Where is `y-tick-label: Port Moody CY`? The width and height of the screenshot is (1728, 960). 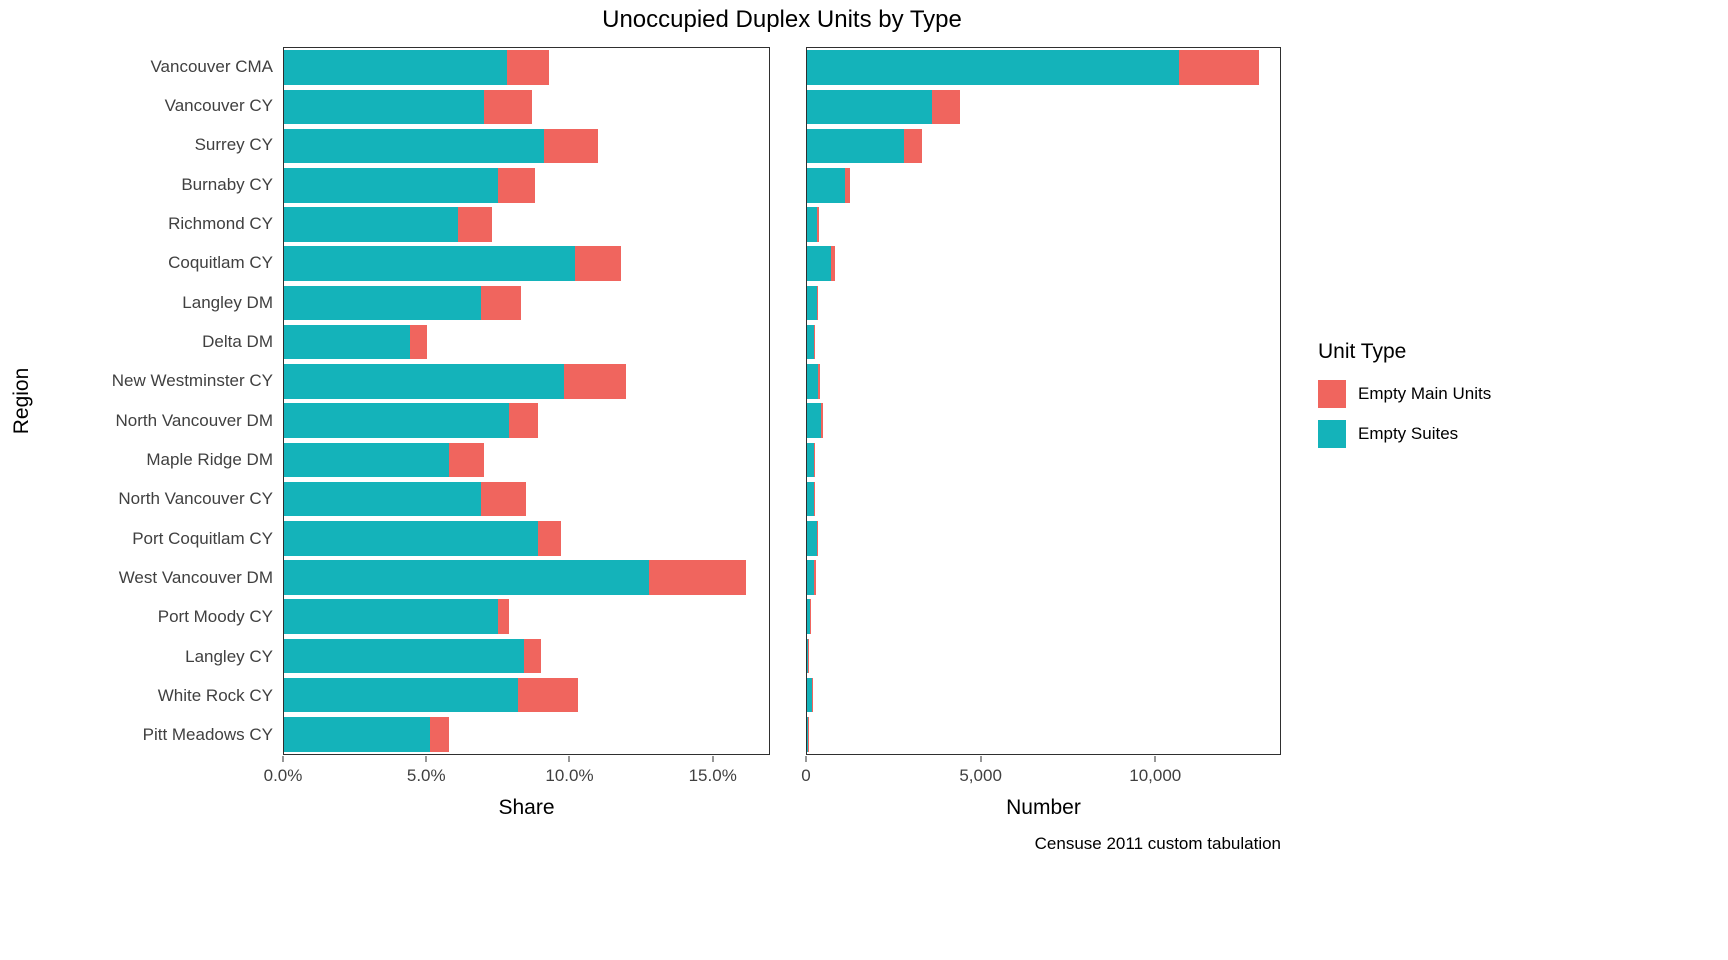 y-tick-label: Port Moody CY is located at coordinates (215, 617).